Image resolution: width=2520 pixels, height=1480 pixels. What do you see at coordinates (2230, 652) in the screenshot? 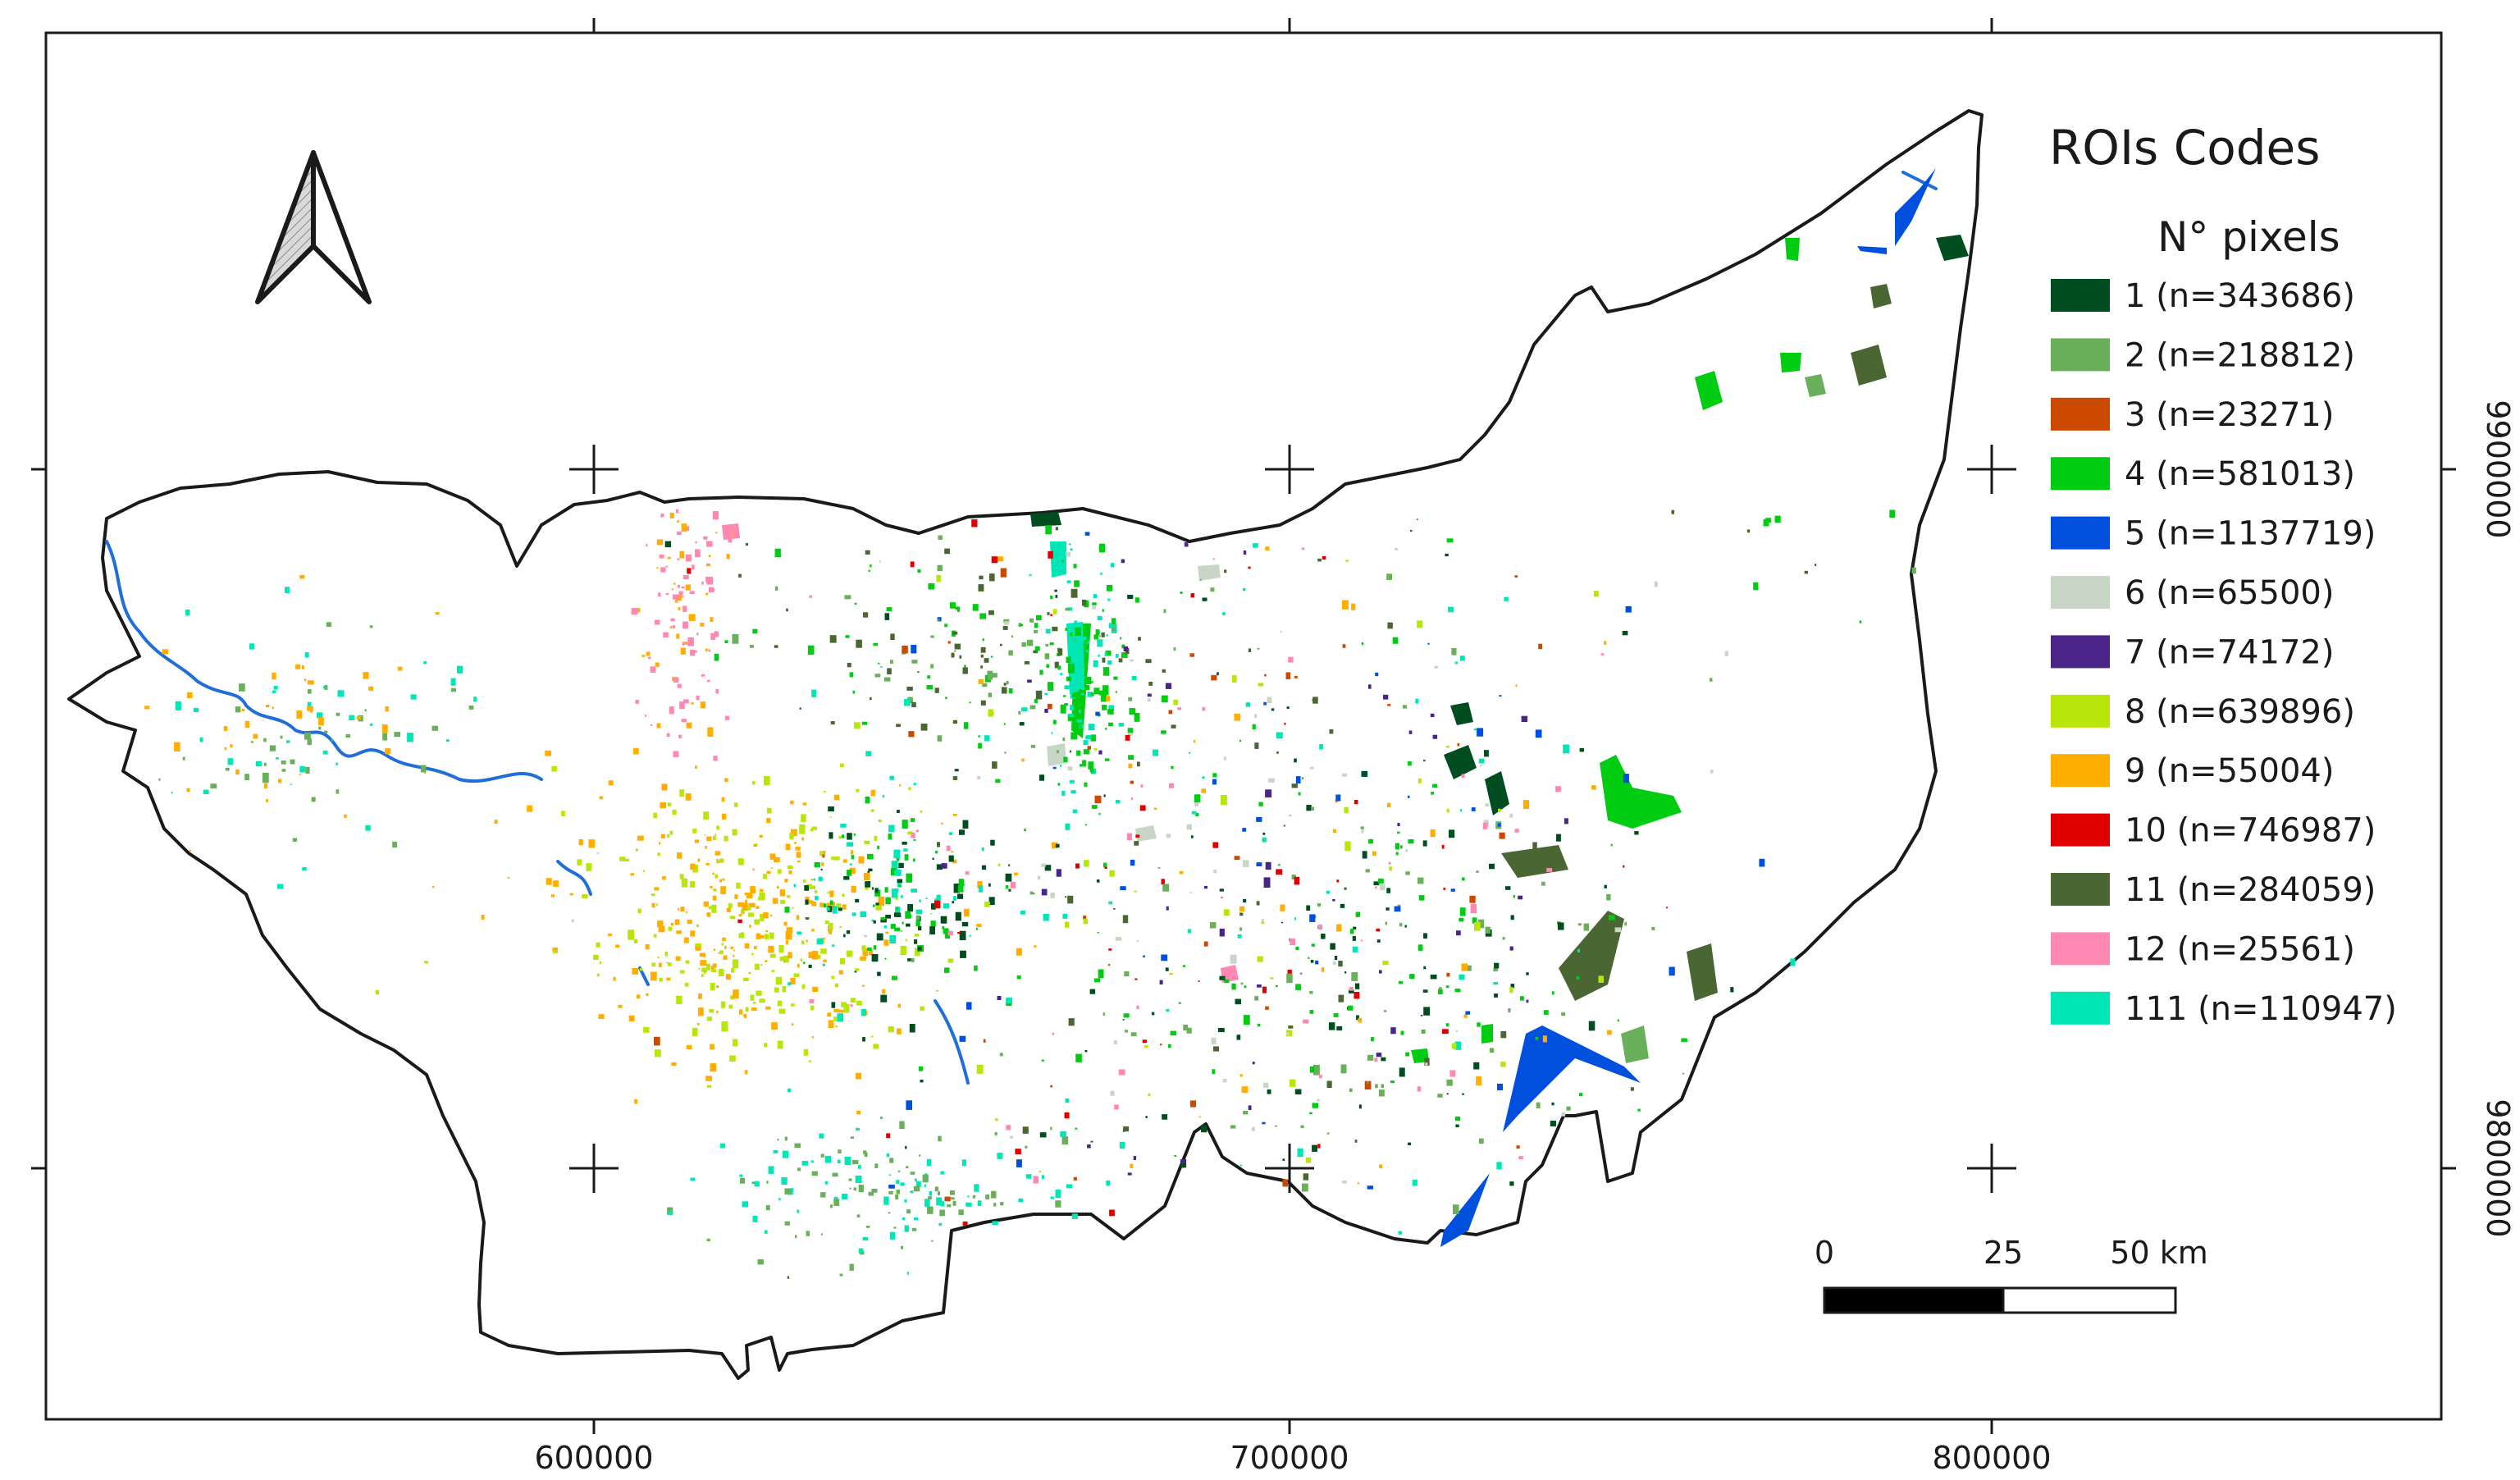
I see `legend-label: 7 (n=74172)` at bounding box center [2230, 652].